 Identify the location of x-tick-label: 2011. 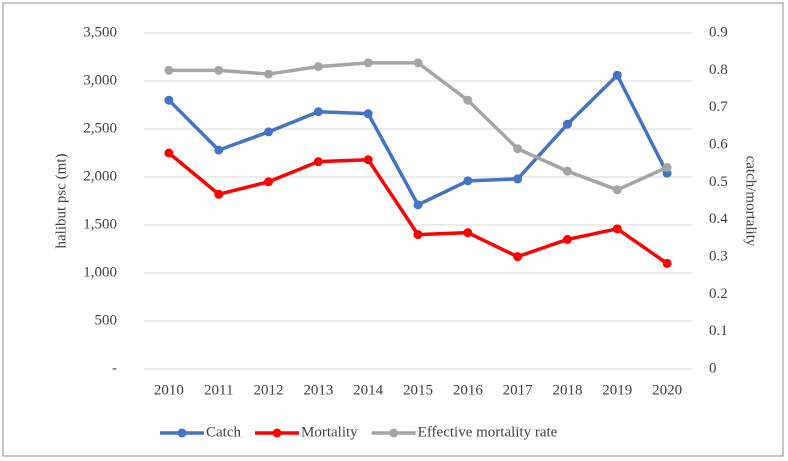
(218, 390).